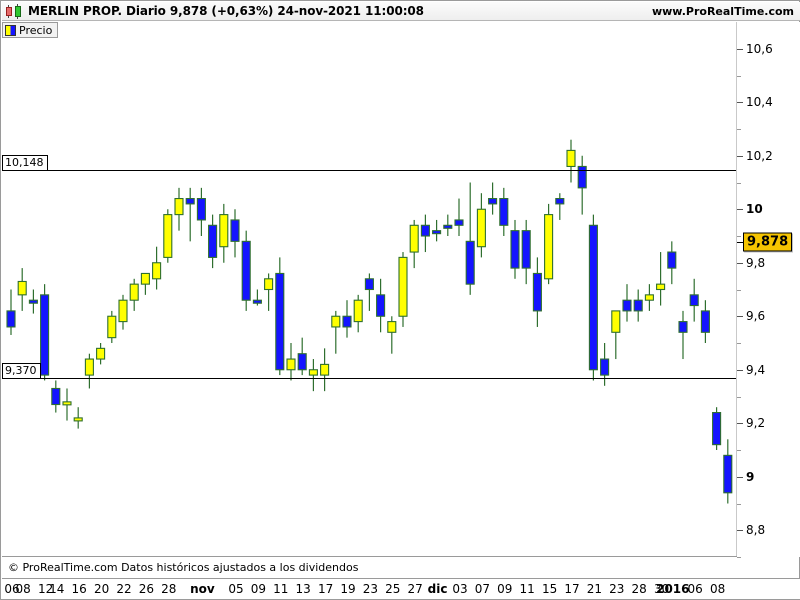 The height and width of the screenshot is (600, 800). What do you see at coordinates (303, 589) in the screenshot?
I see `date-axis-label: 13` at bounding box center [303, 589].